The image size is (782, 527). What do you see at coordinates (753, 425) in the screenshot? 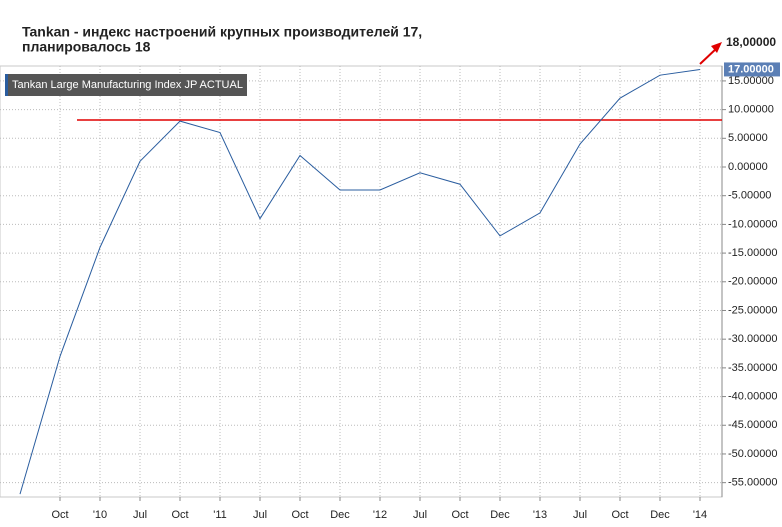
I see `y-tick-label: -45.00000` at bounding box center [753, 425].